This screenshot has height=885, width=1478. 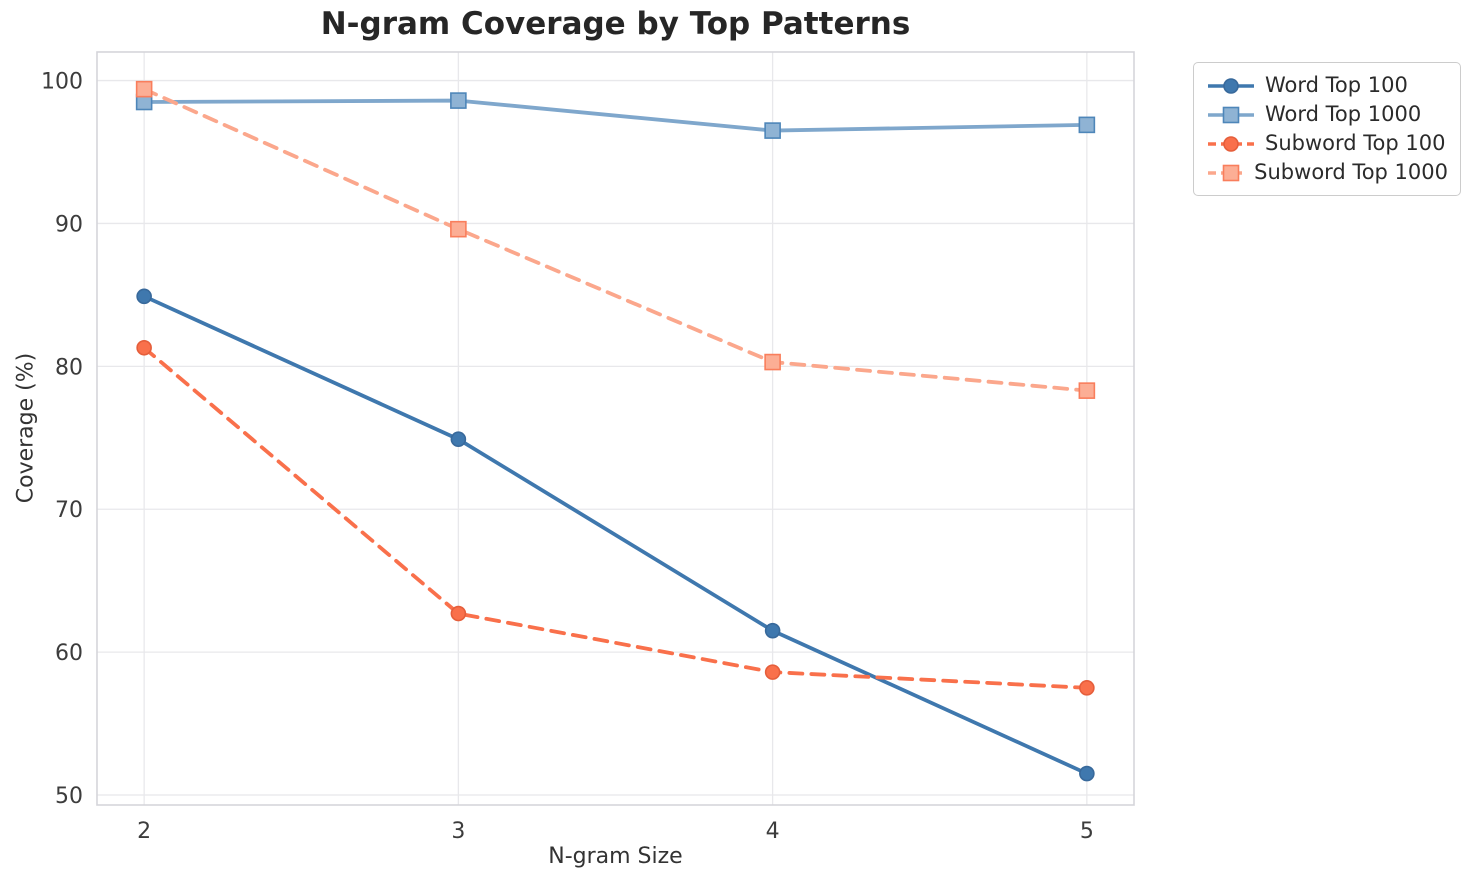 I want to click on y-tick-label-70: 70, so click(x=69, y=510).